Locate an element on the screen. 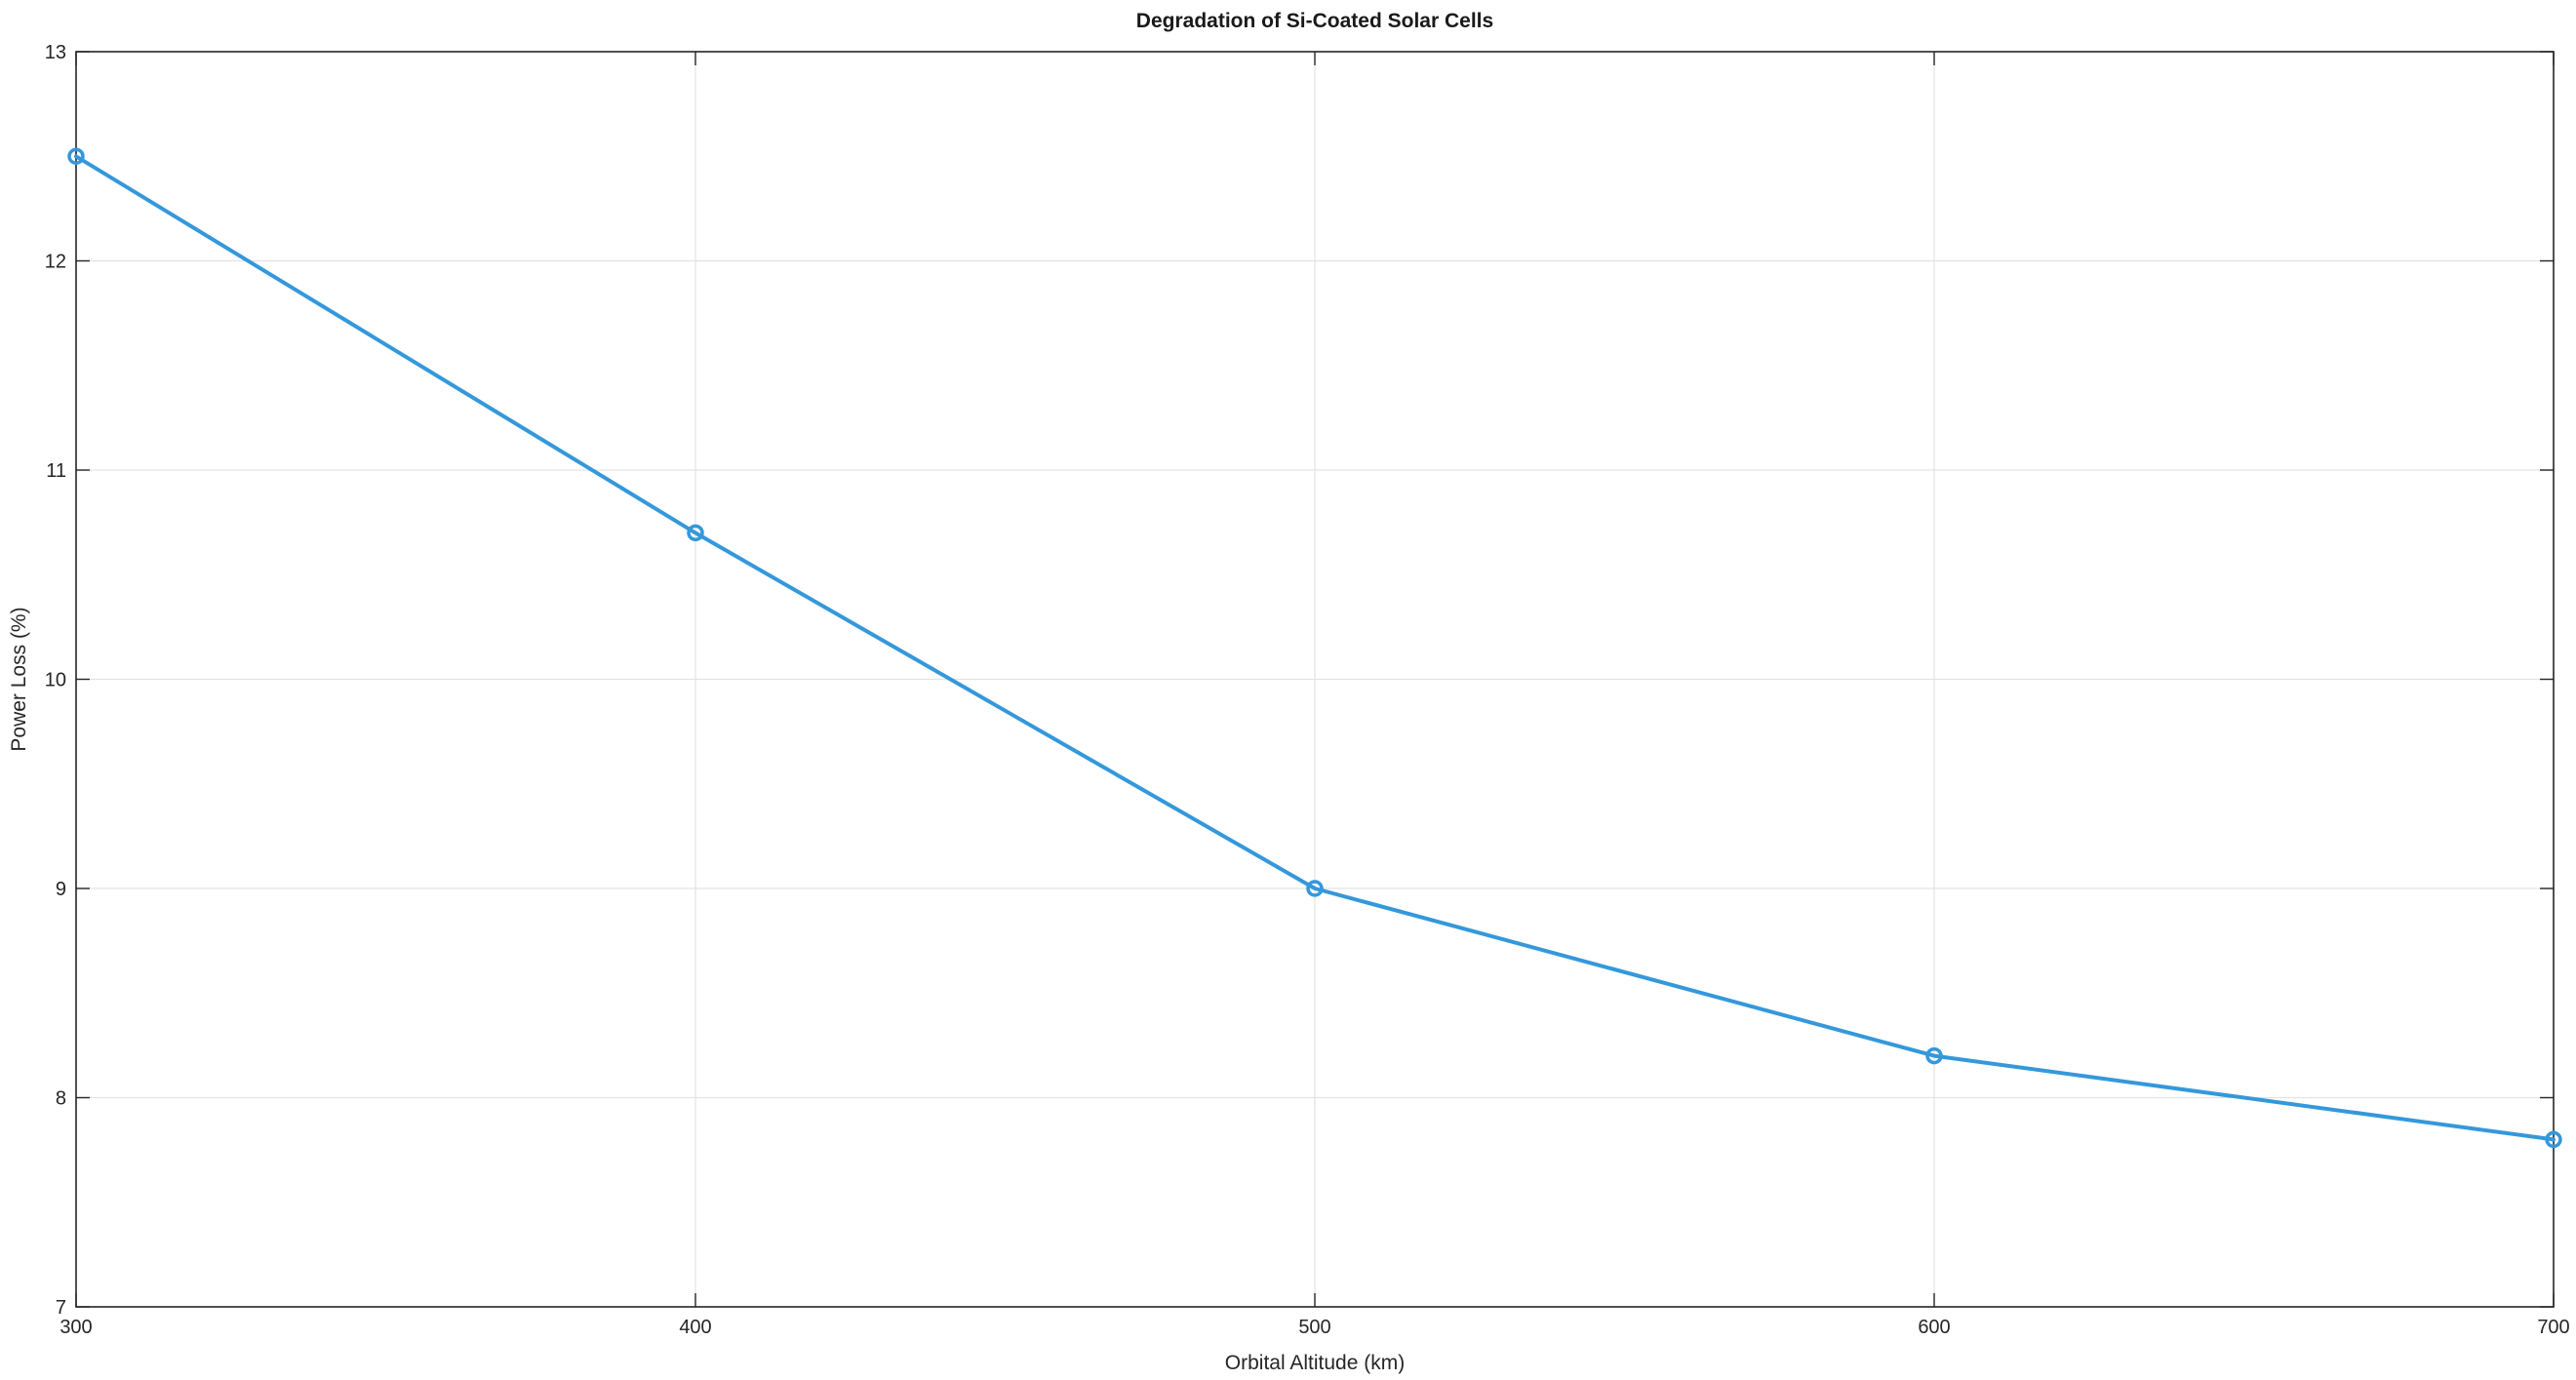 This screenshot has height=1380, width=2576. x-tick-label: 400 is located at coordinates (695, 1327).